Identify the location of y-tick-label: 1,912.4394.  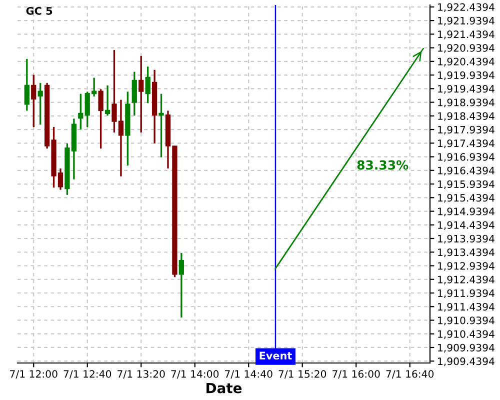
(466, 280).